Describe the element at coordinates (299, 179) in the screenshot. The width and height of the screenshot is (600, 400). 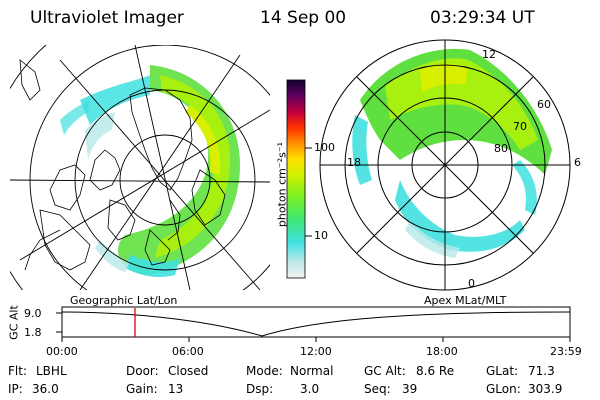
I see `colorbar` at that location.